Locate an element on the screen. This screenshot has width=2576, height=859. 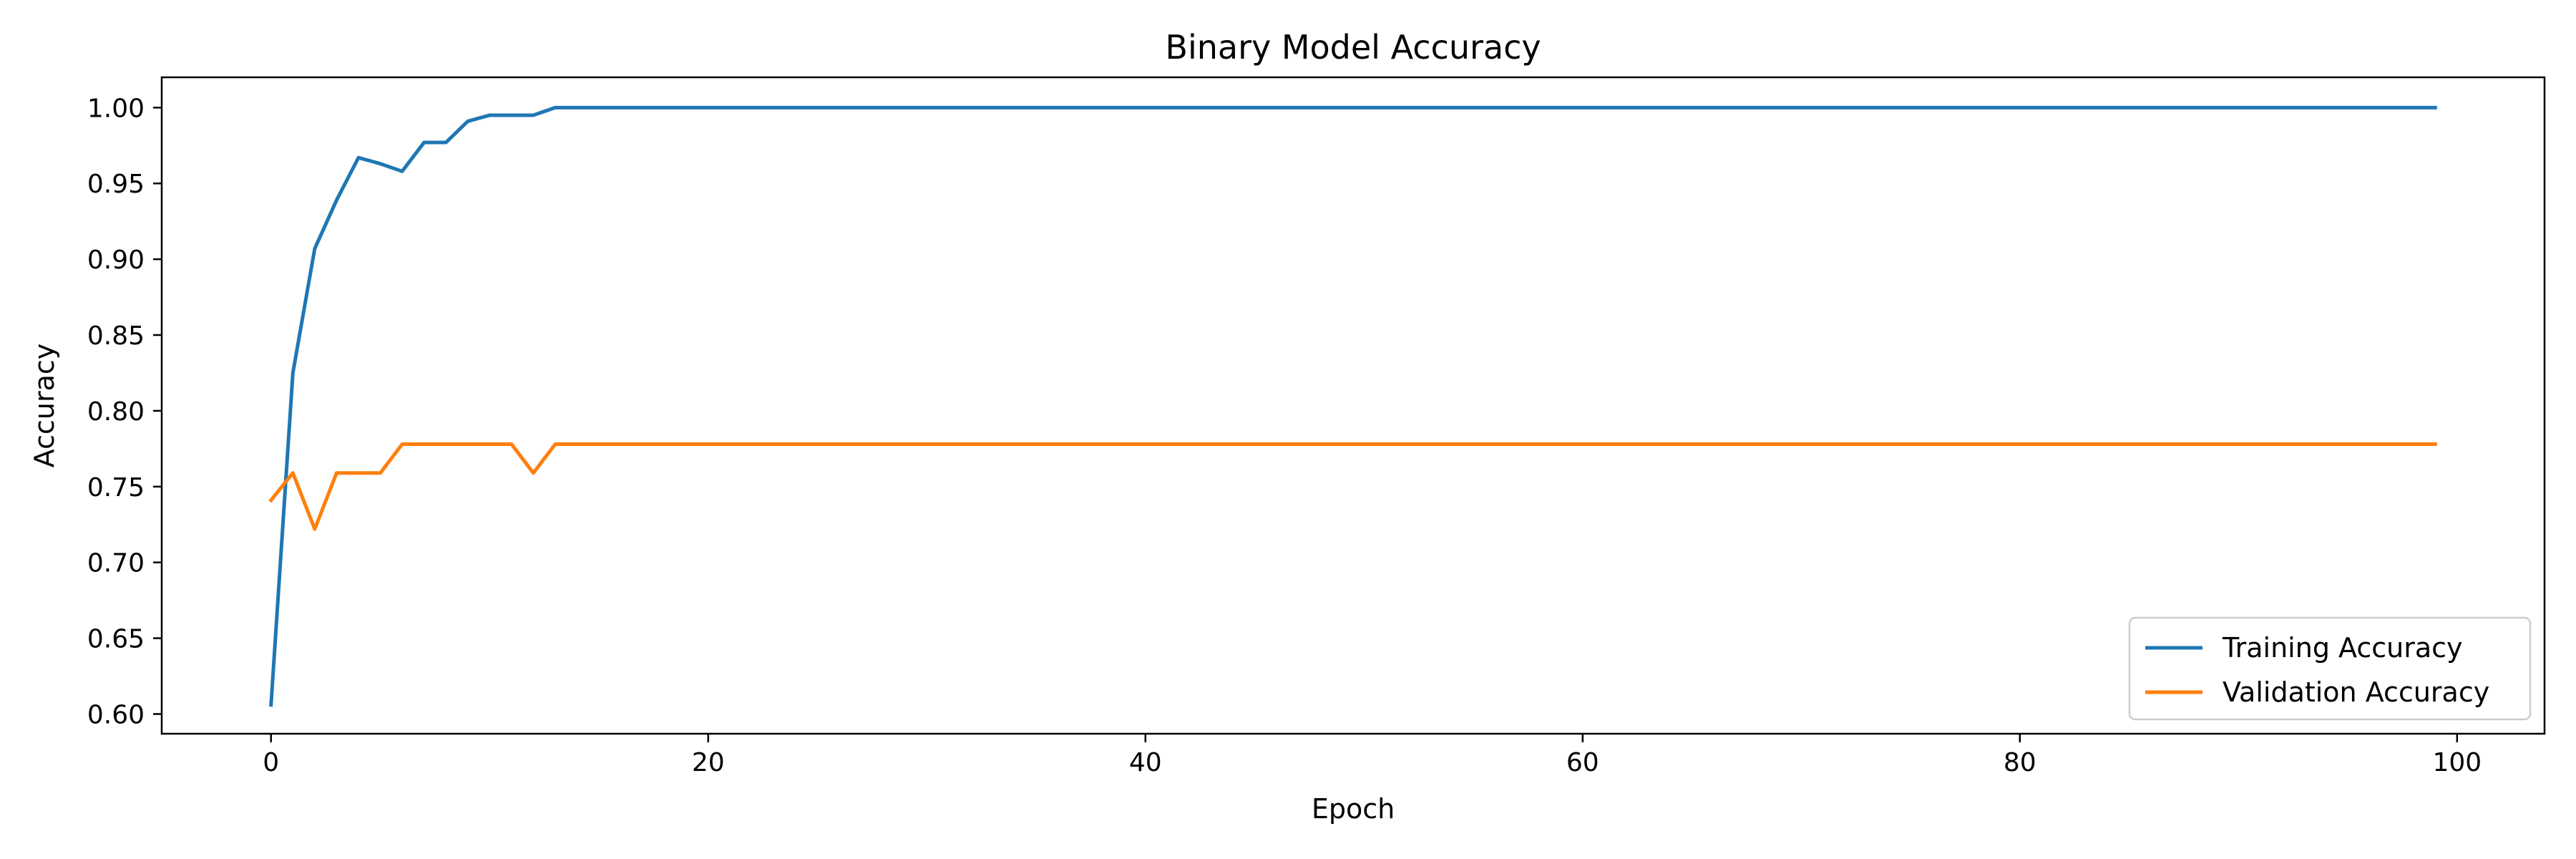
y-tick-label: 0.95 is located at coordinates (116, 184).